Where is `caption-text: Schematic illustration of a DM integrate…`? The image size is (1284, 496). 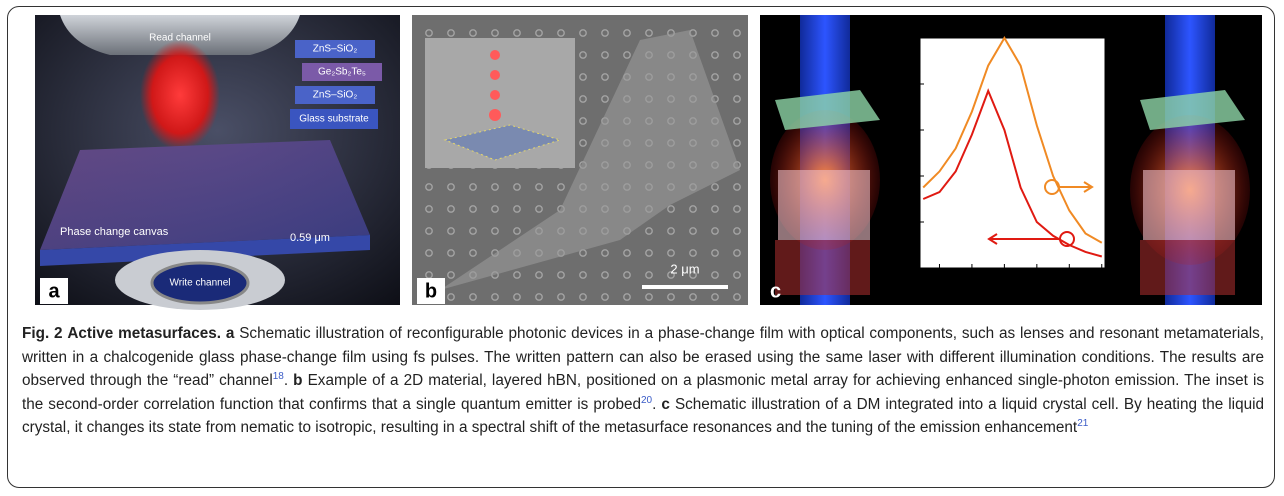 caption-text: Schematic illustration of a DM integrate… is located at coordinates (643, 416).